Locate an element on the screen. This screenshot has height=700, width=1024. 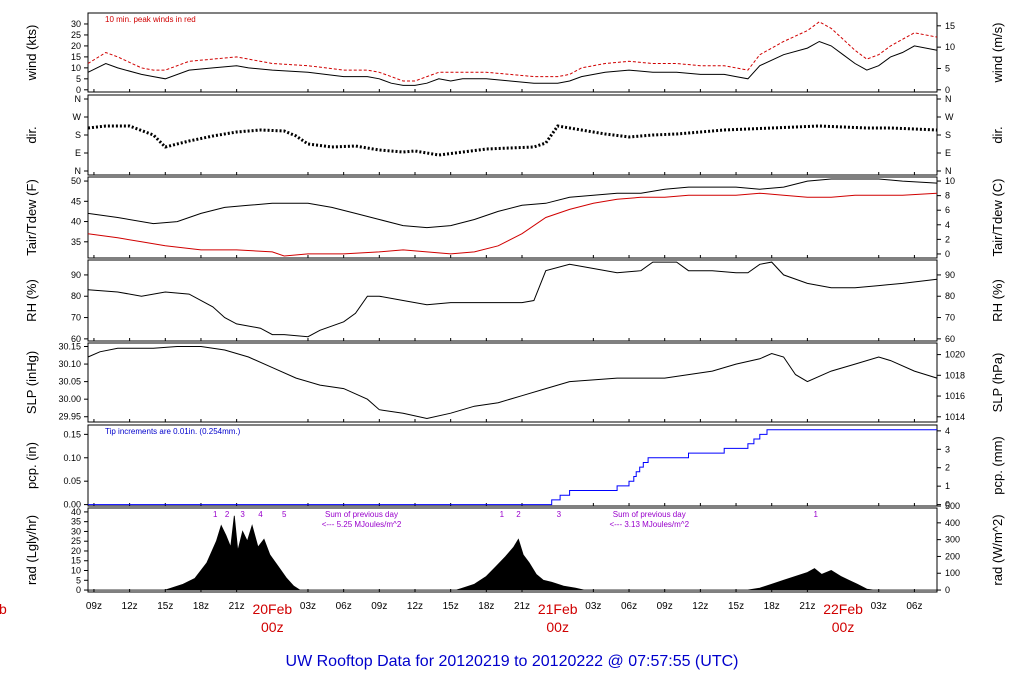
ylabel-right-wind: wind (m/s) is located at coordinates (997, 53).